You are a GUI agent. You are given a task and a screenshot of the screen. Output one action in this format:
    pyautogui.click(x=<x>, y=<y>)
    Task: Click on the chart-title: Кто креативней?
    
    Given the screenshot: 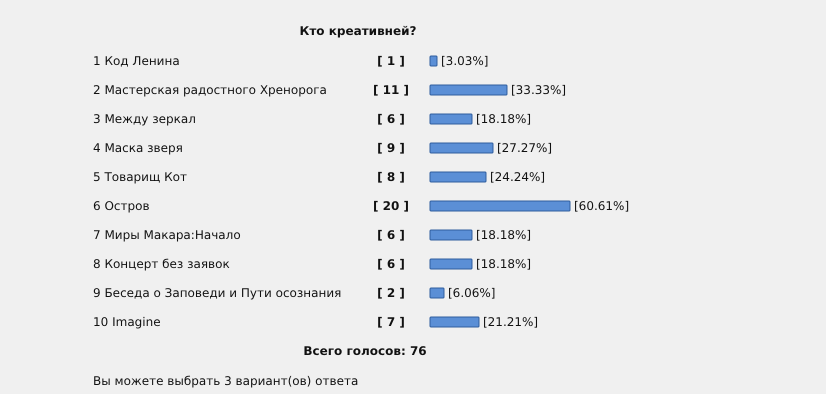 What is the action you would take?
    pyautogui.click(x=358, y=31)
    